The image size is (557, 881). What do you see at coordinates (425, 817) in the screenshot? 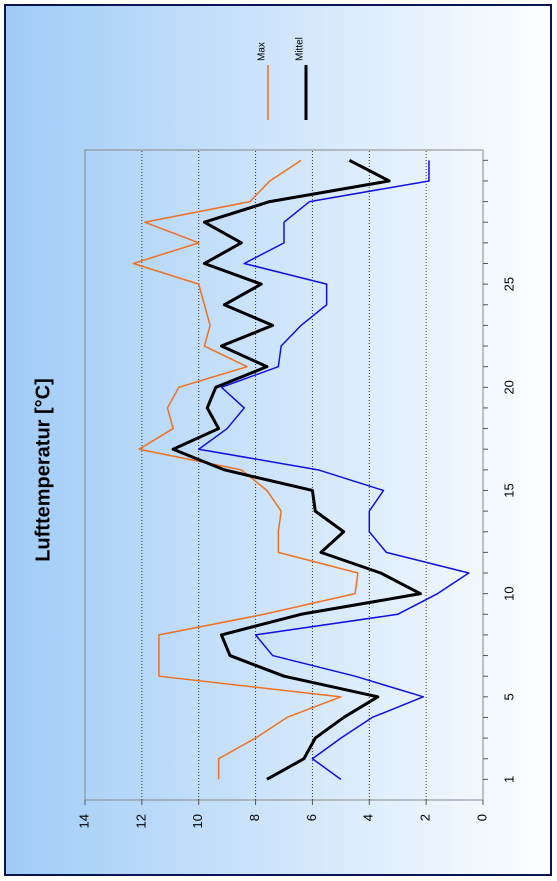
I see `y-tick-label: 2` at bounding box center [425, 817].